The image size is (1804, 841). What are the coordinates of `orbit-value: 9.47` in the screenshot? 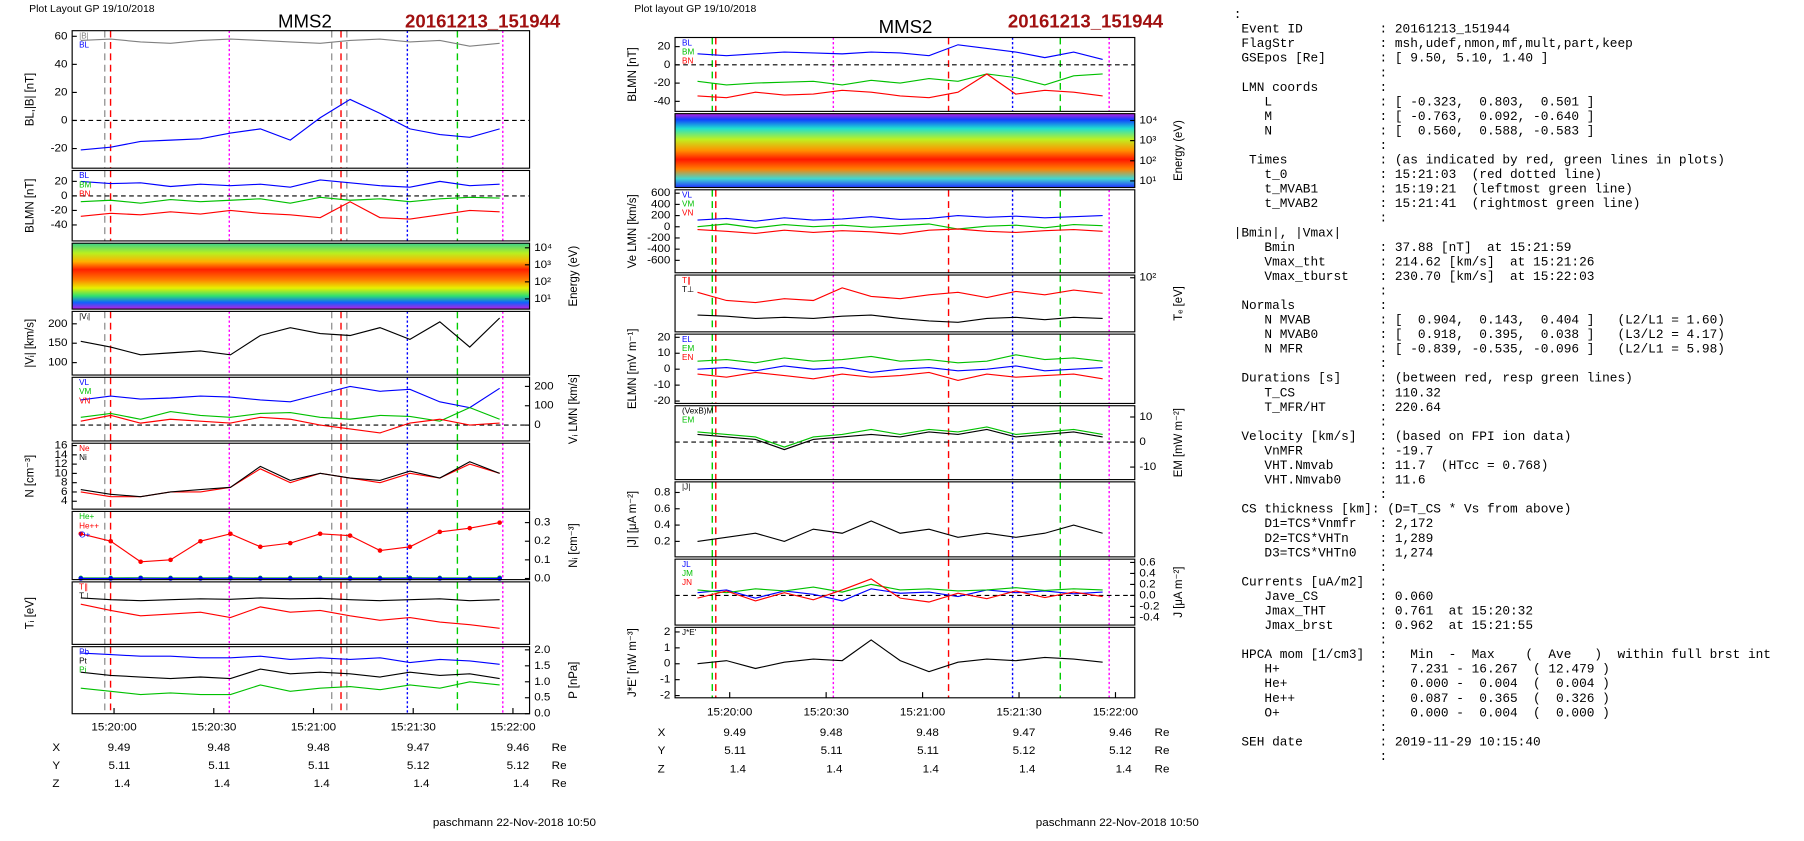 It's located at (1024, 733).